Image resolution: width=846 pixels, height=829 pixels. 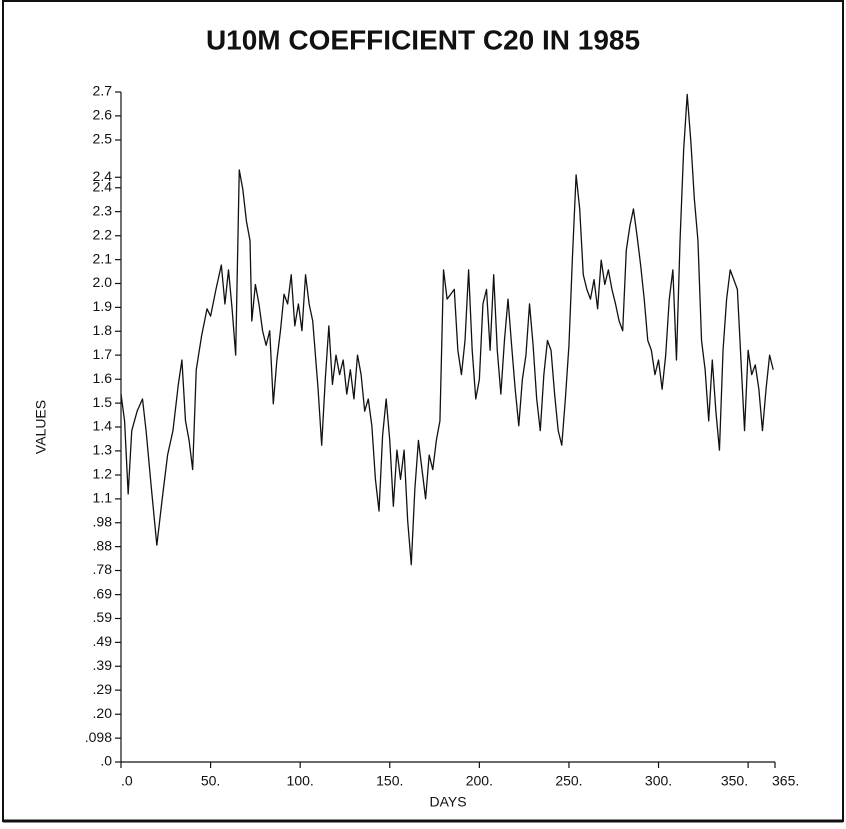 What do you see at coordinates (103, 306) in the screenshot?
I see `y-tick-label: 1.9` at bounding box center [103, 306].